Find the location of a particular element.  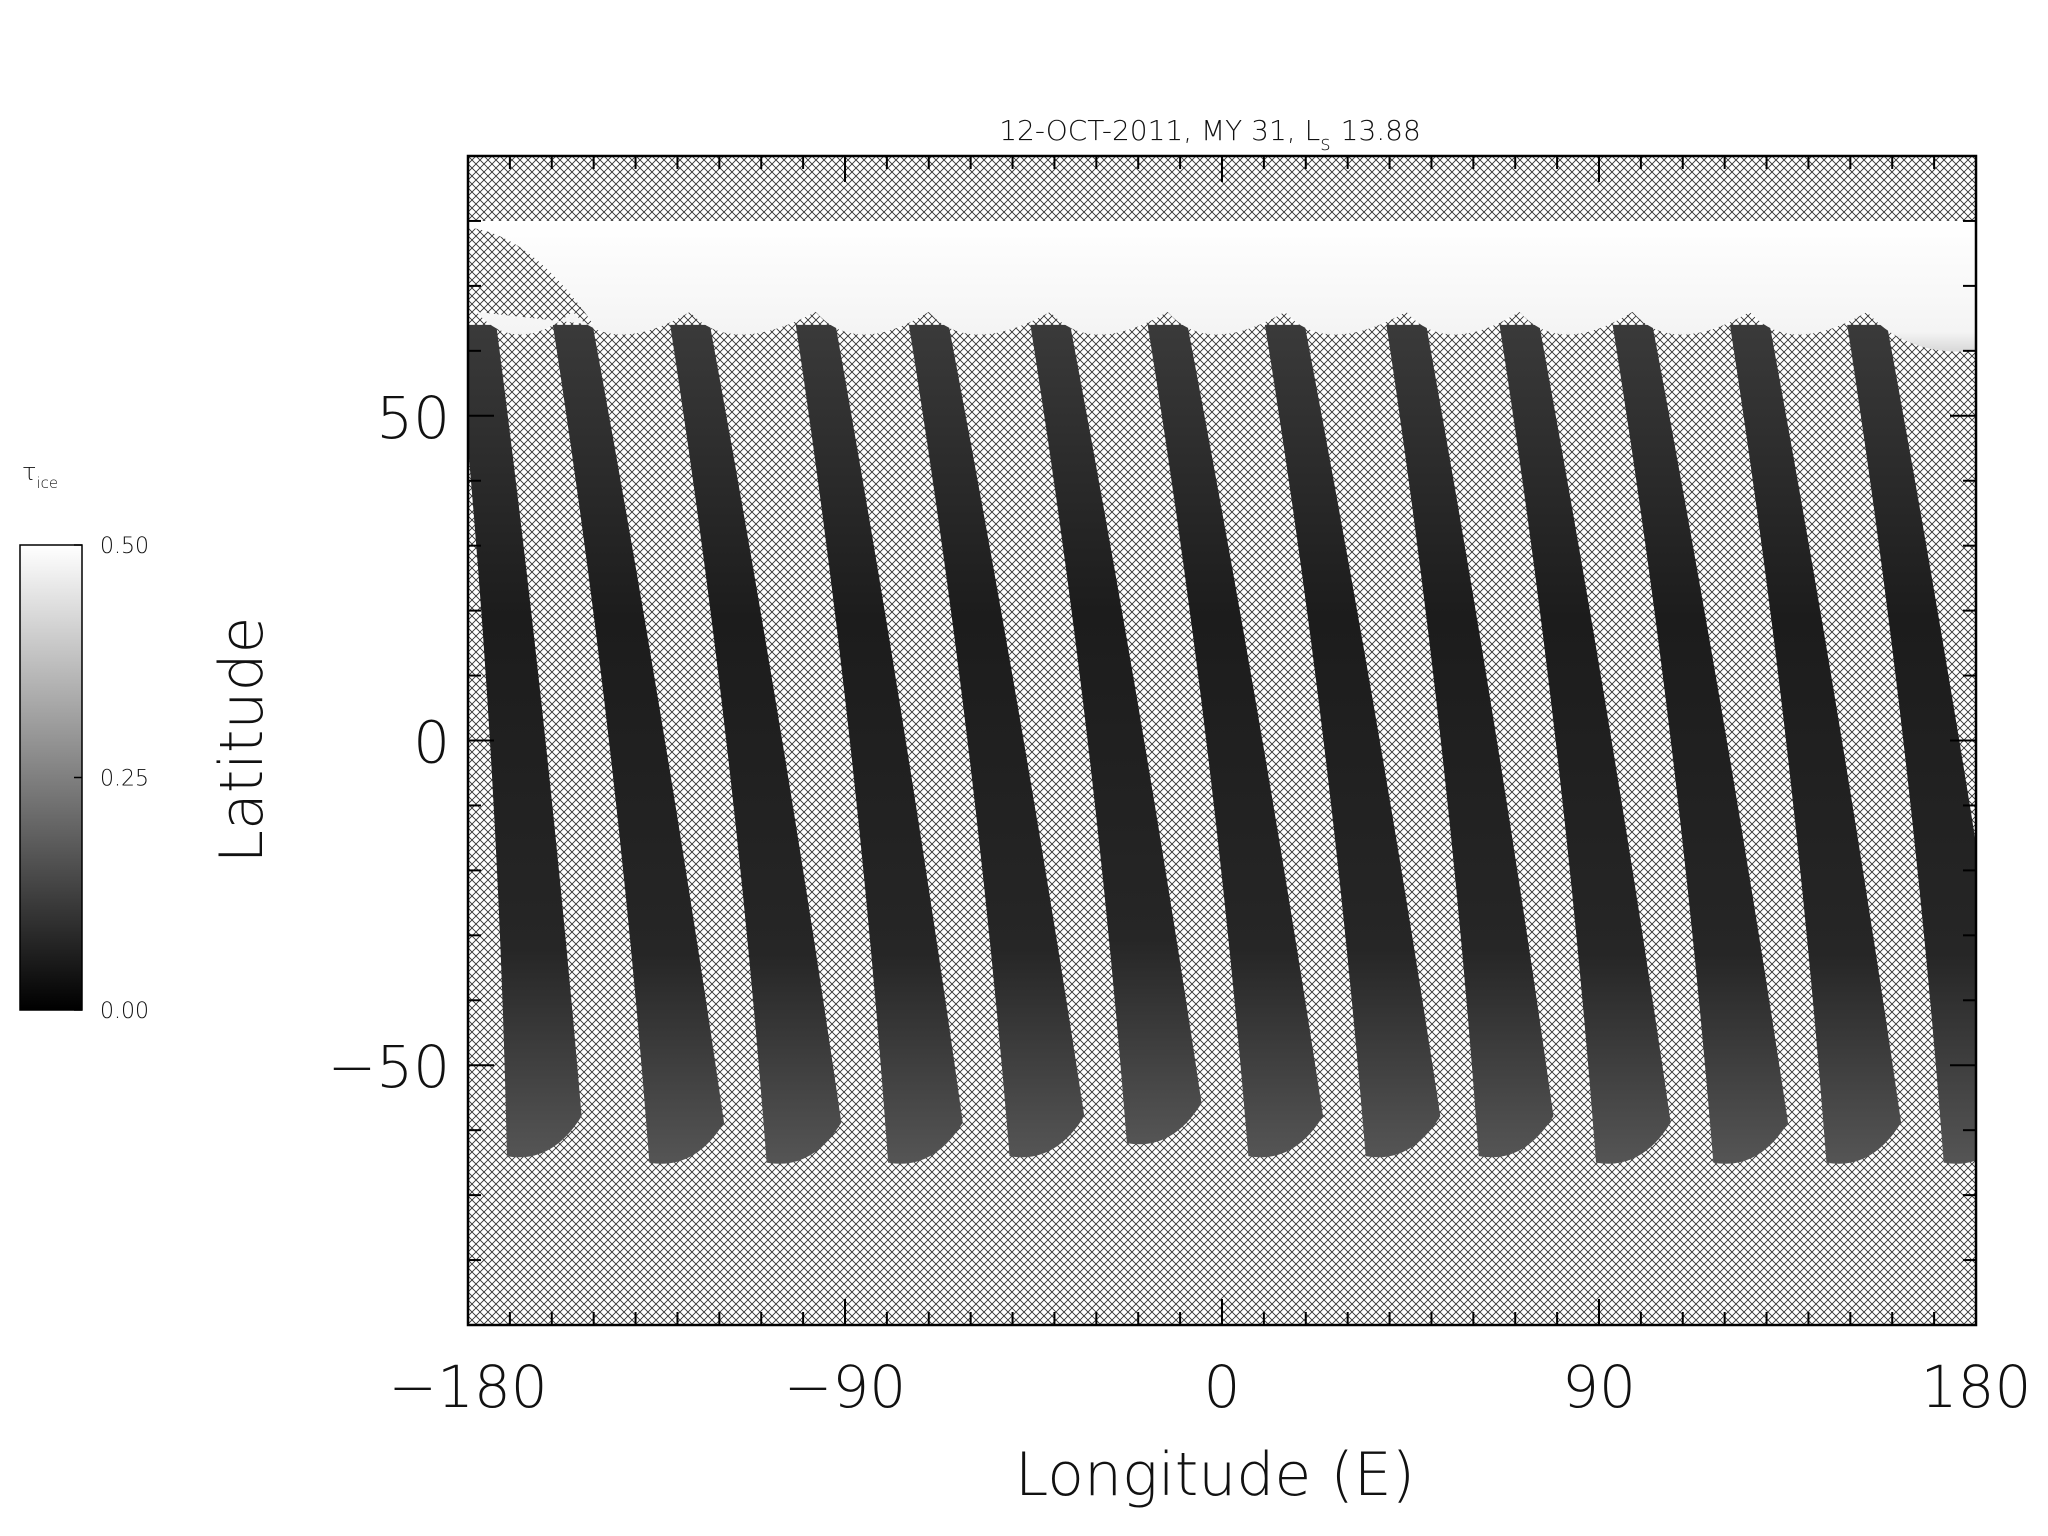

polar-cap-region is located at coordinates (1222, 286).